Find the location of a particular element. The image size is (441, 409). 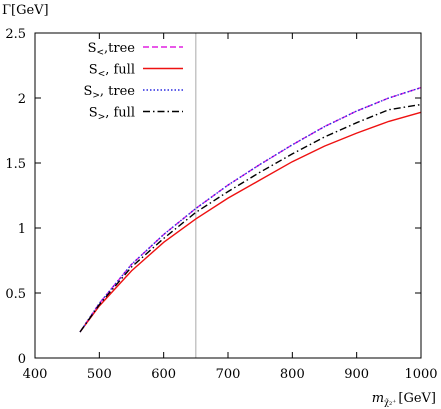

x-tick-label: 900 is located at coordinates (356, 374).